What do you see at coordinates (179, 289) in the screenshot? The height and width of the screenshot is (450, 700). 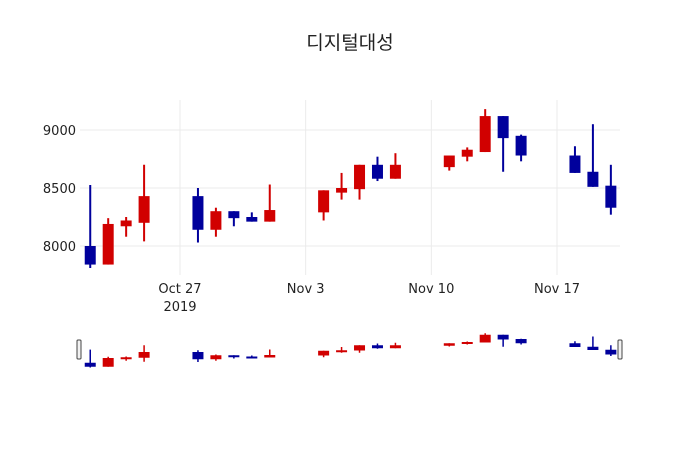 I see `x-tick-label: Oct 27` at bounding box center [179, 289].